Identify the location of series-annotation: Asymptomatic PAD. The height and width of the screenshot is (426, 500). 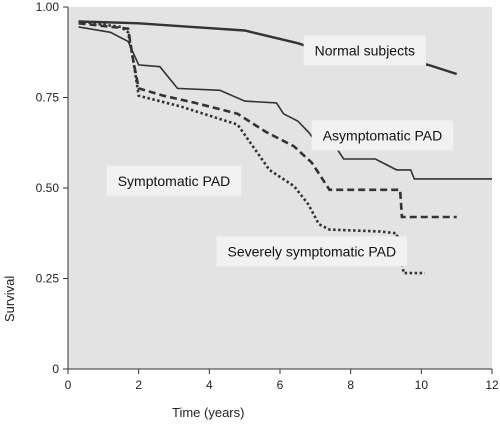
(382, 135).